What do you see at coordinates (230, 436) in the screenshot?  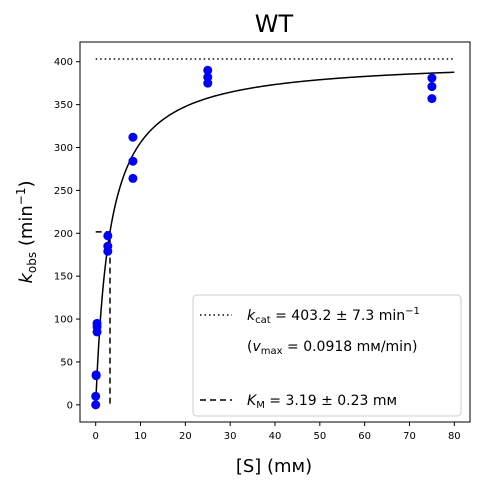 I see `x-tick-label: 30` at bounding box center [230, 436].